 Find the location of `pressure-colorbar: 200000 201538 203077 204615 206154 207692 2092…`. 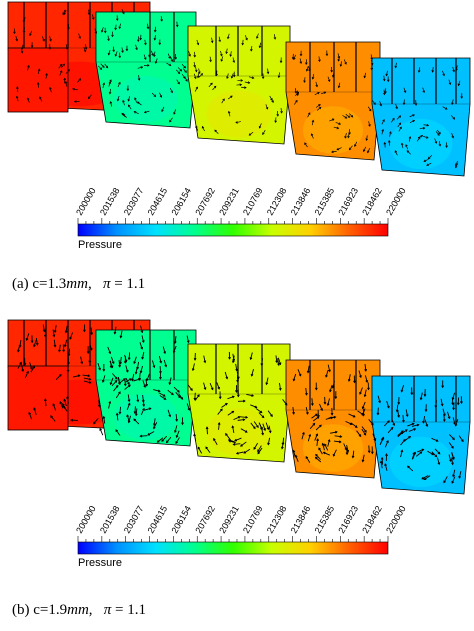

pressure-colorbar: 200000 201538 203077 204615 206154 207692 2092… is located at coordinates (241, 536).